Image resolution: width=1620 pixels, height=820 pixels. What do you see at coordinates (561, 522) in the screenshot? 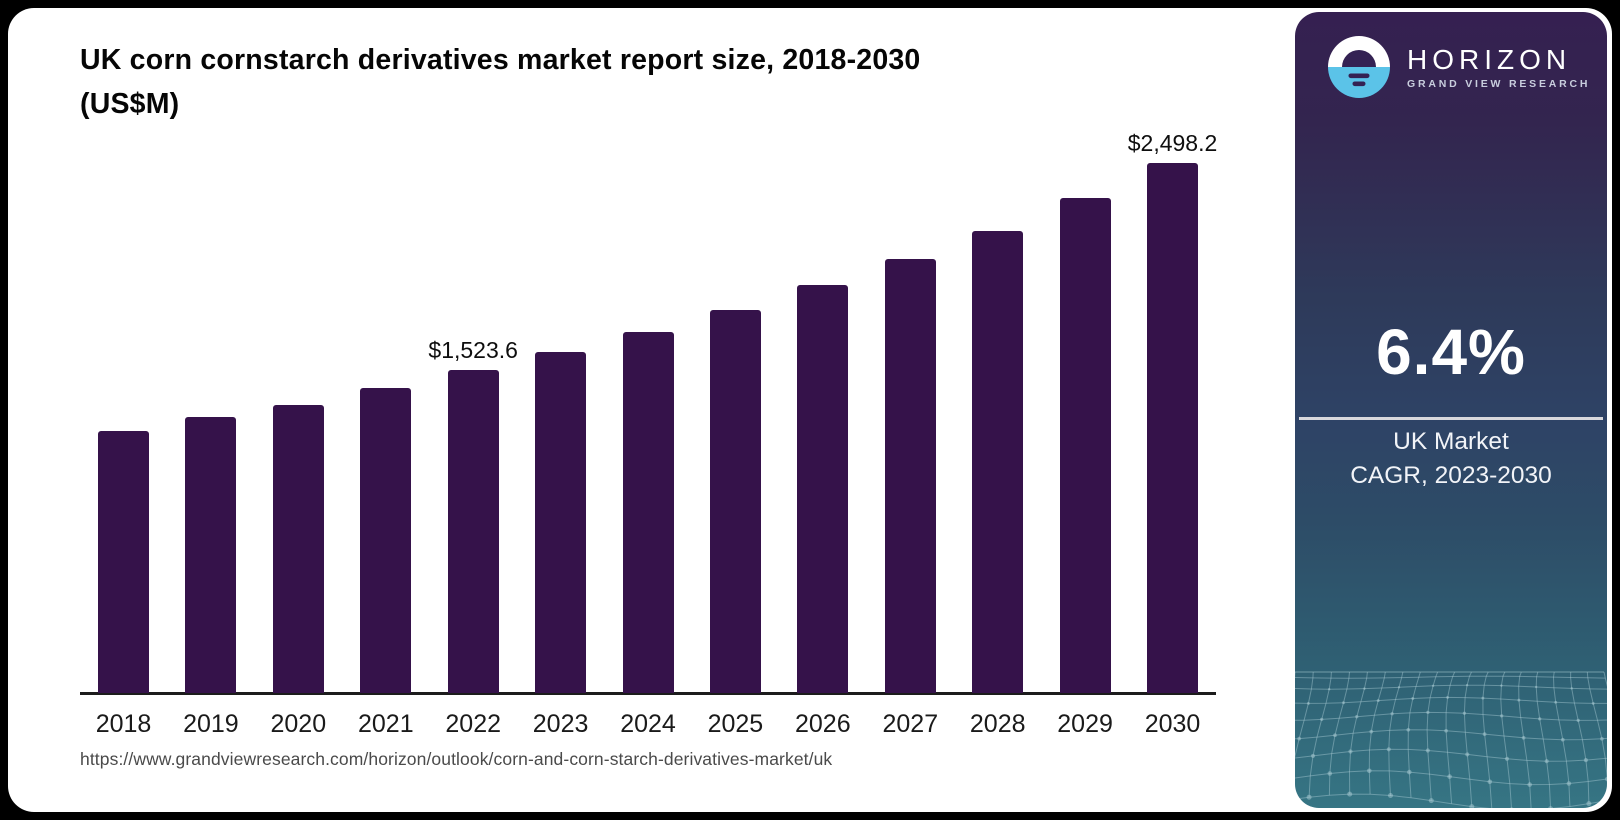
I see `bar-2023` at bounding box center [561, 522].